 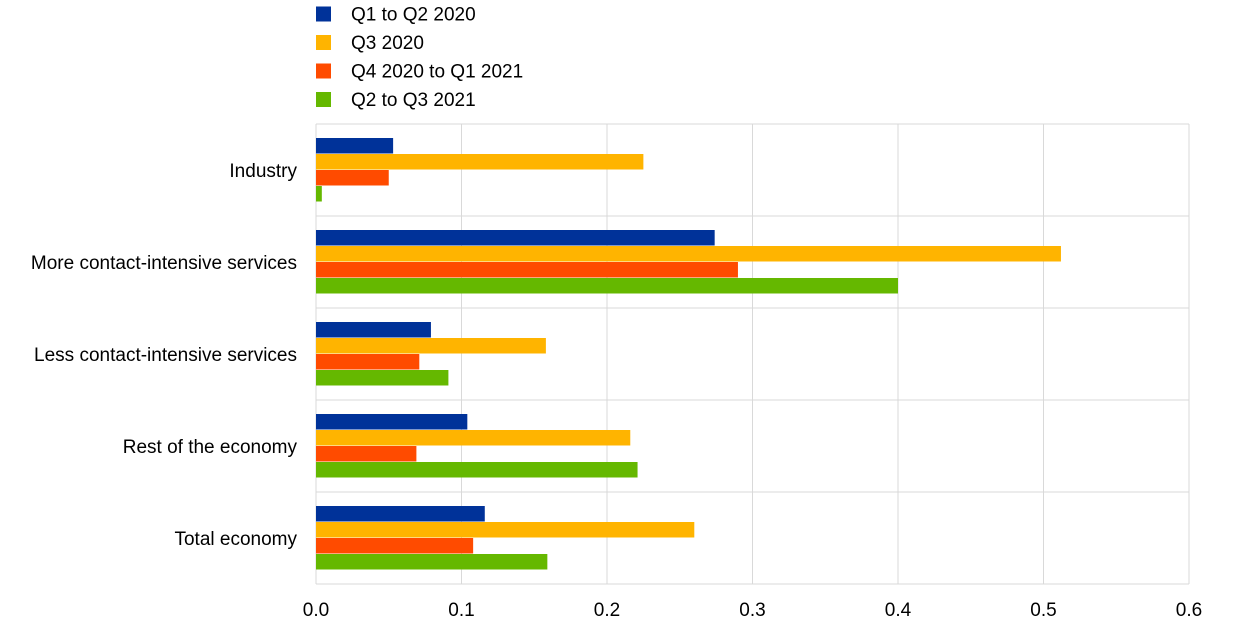 What do you see at coordinates (387, 43) in the screenshot?
I see `legend-label-1: Q3 2020` at bounding box center [387, 43].